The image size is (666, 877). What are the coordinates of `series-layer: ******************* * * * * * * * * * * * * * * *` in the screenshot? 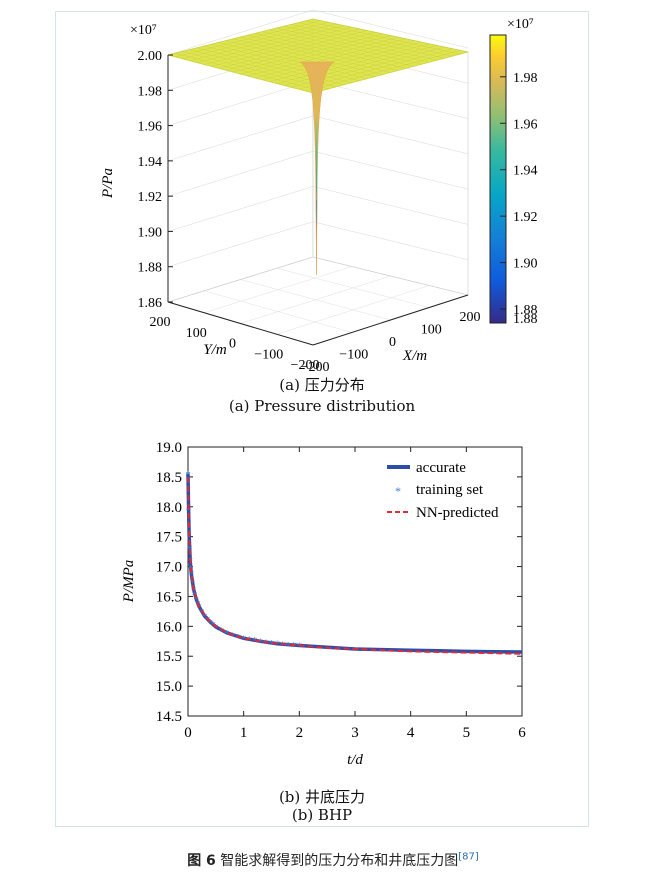 It's located at (354, 562).